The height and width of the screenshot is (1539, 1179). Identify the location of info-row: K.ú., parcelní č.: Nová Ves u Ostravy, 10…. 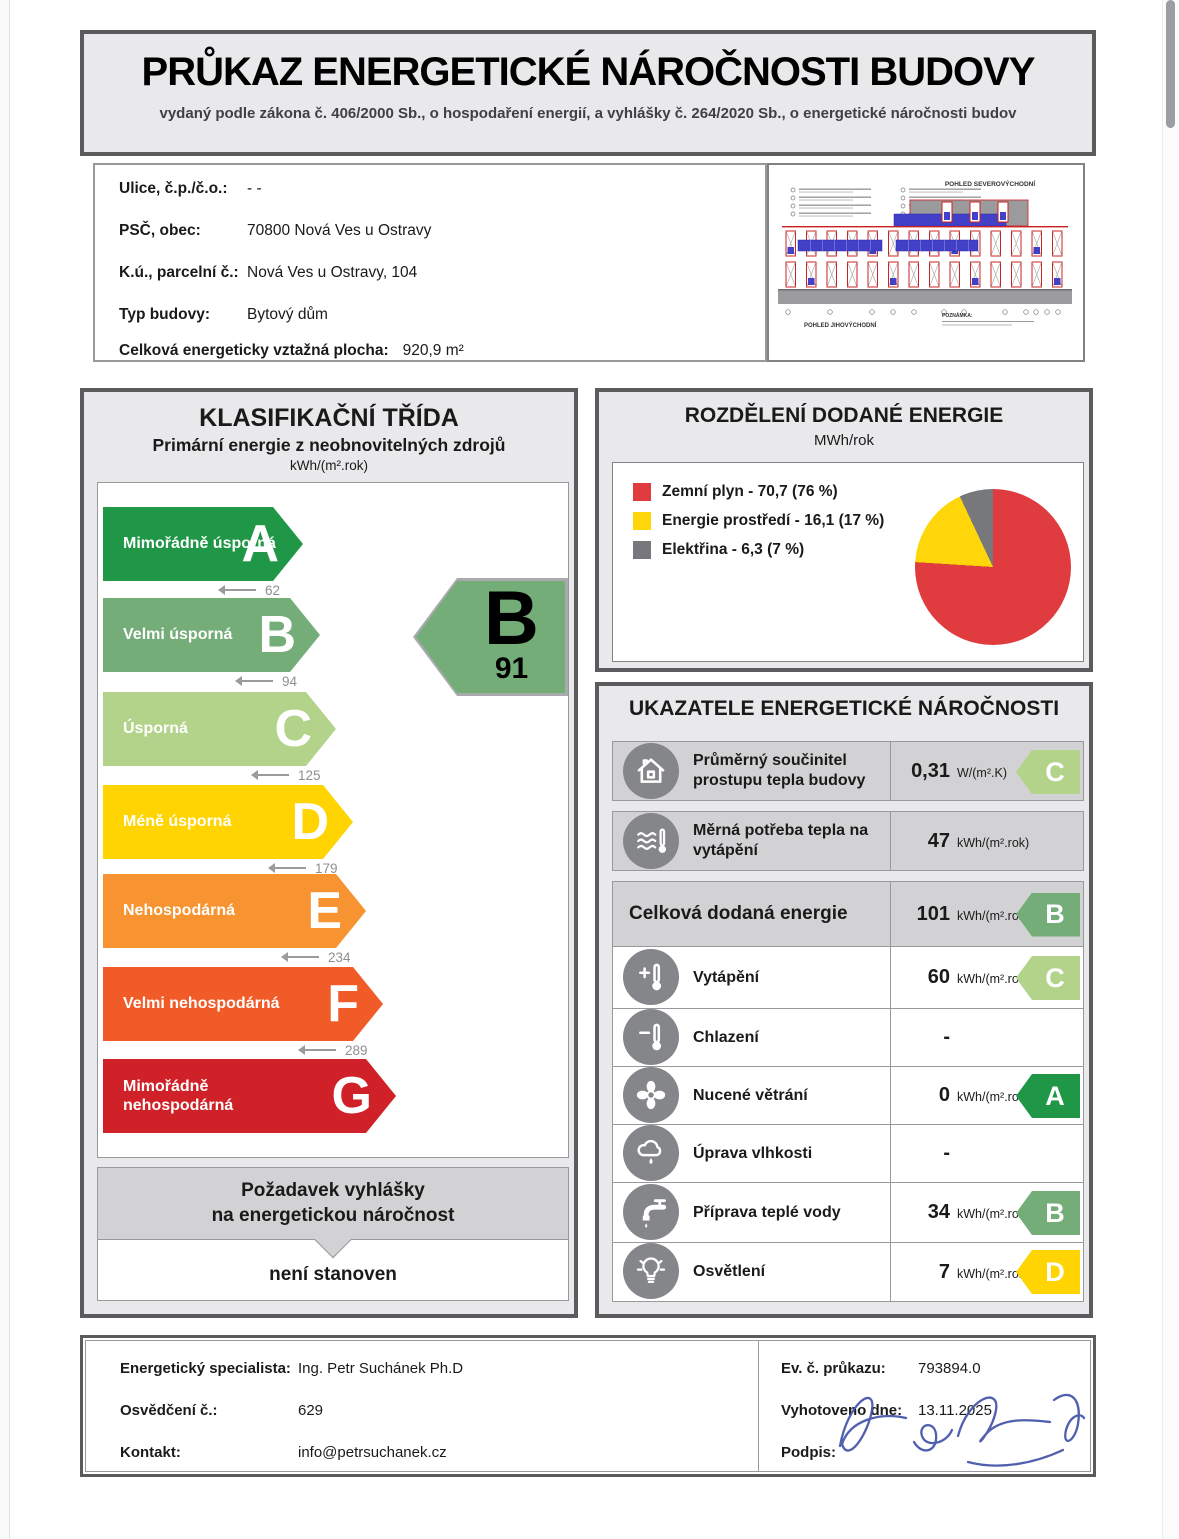
(268, 273).